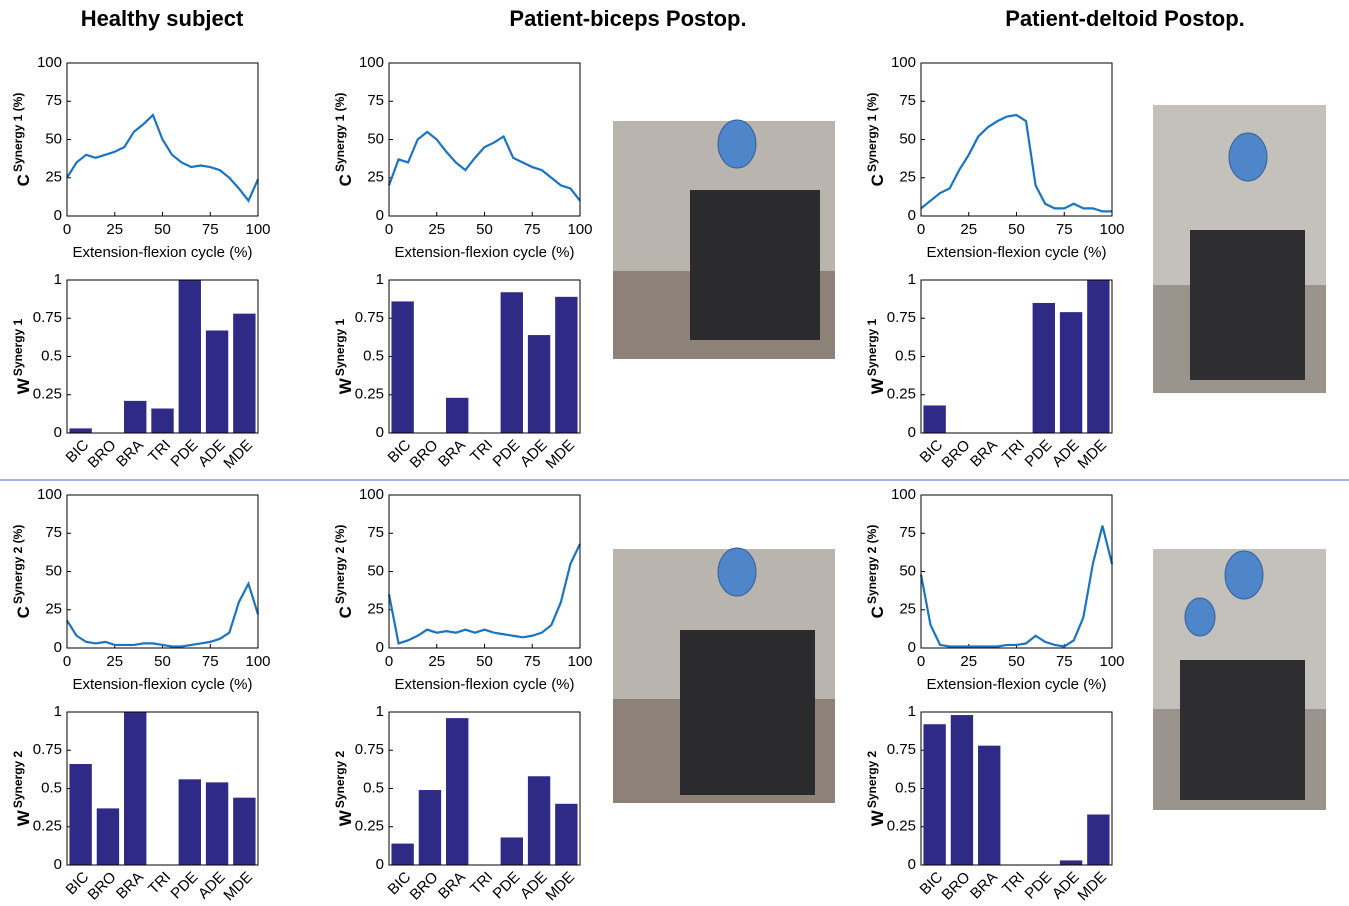  Describe the element at coordinates (627, 18) in the screenshot. I see `column-title: Patient-biceps Postop.` at that location.